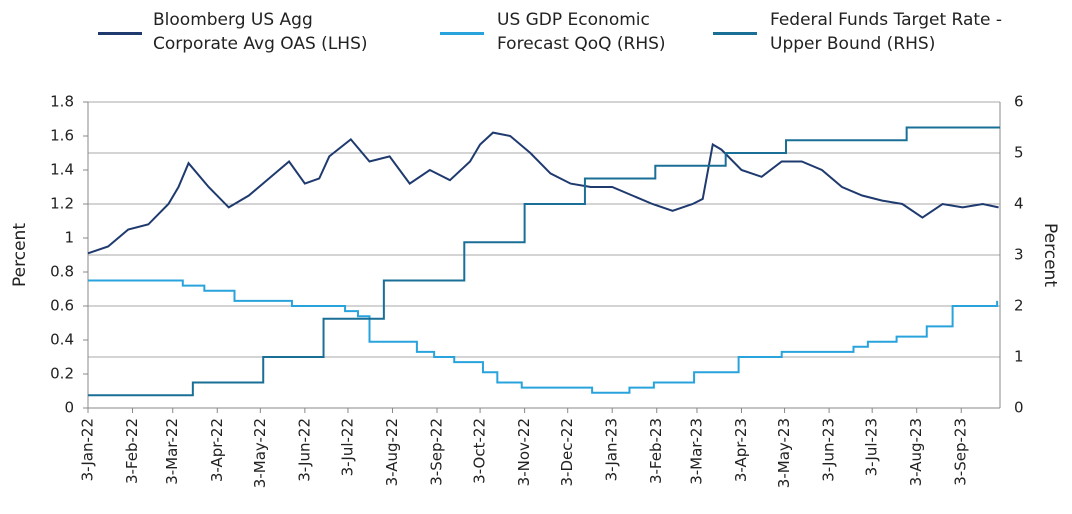  Describe the element at coordinates (69, 238) in the screenshot. I see `y-tick-label: 1` at that location.